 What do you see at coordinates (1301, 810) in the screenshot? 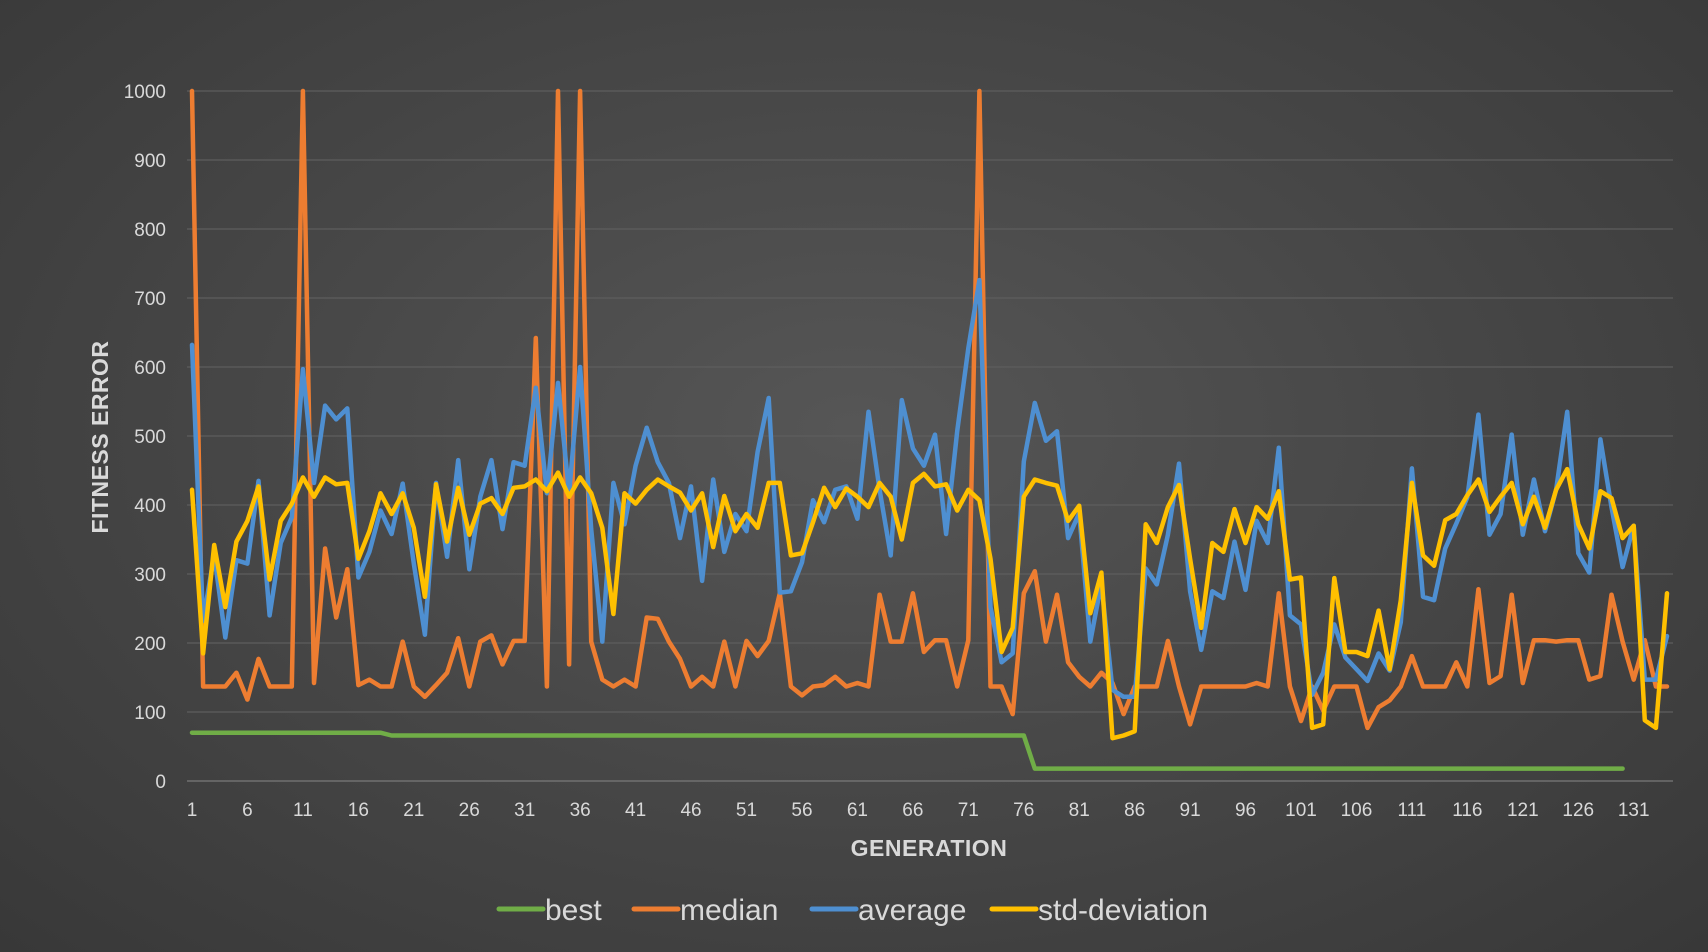
I see `x-tick-label: 101` at bounding box center [1301, 810].